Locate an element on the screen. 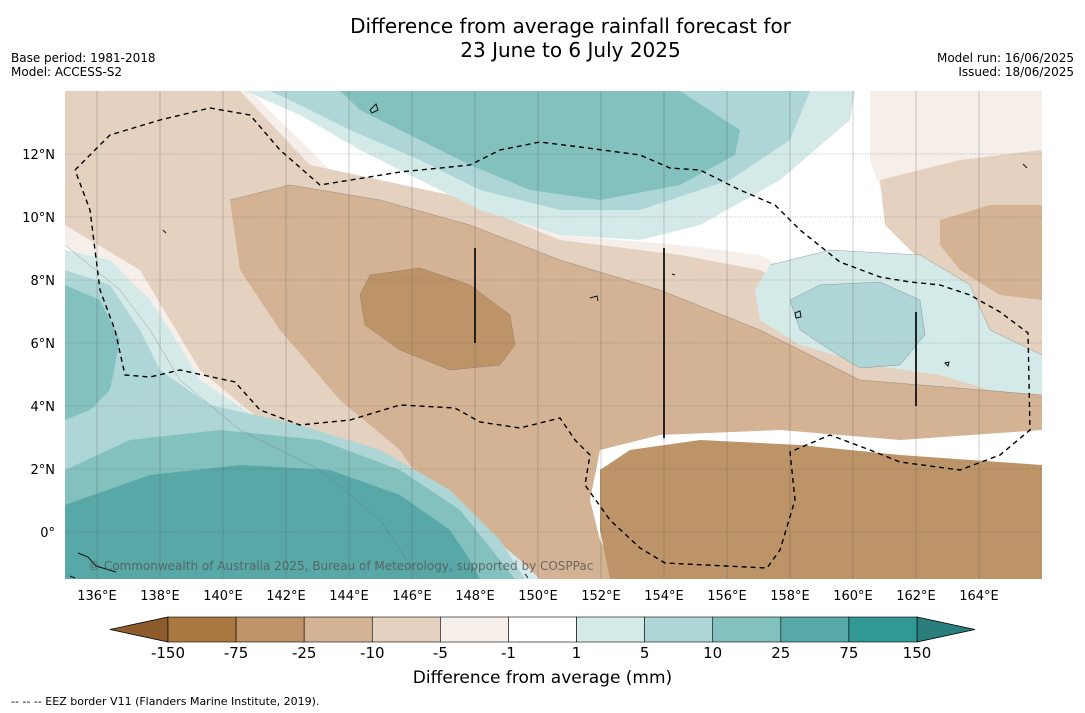 The height and width of the screenshot is (713, 1085). colorbar-end-left is located at coordinates (139, 629).